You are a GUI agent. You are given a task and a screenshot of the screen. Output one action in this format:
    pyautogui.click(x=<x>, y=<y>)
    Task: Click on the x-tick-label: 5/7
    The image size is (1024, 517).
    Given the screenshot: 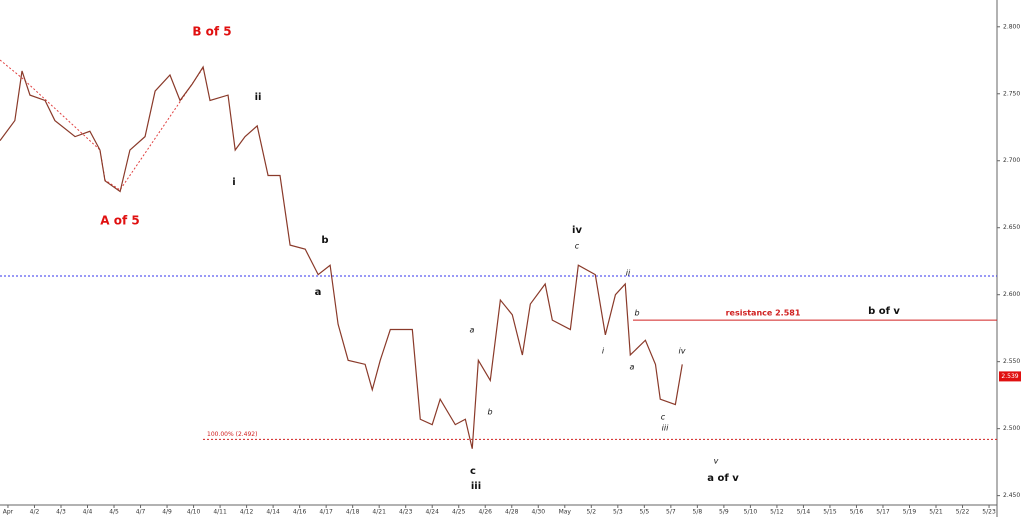 What is the action you would take?
    pyautogui.click(x=671, y=512)
    